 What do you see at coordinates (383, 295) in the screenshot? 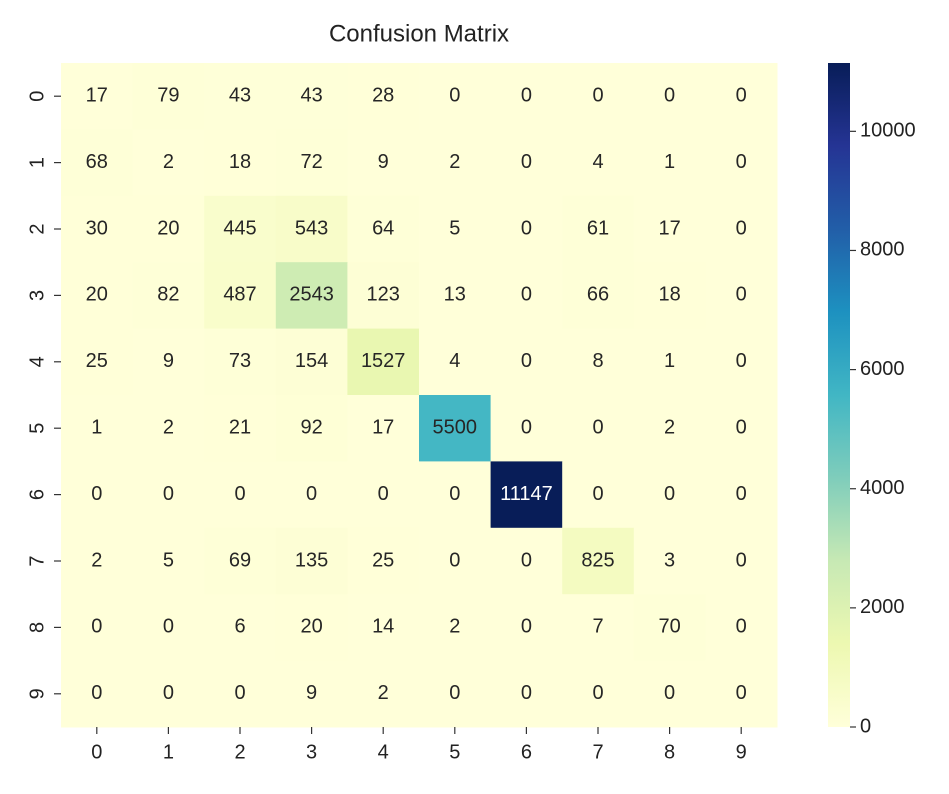
I see `cell-label: 123` at bounding box center [383, 295].